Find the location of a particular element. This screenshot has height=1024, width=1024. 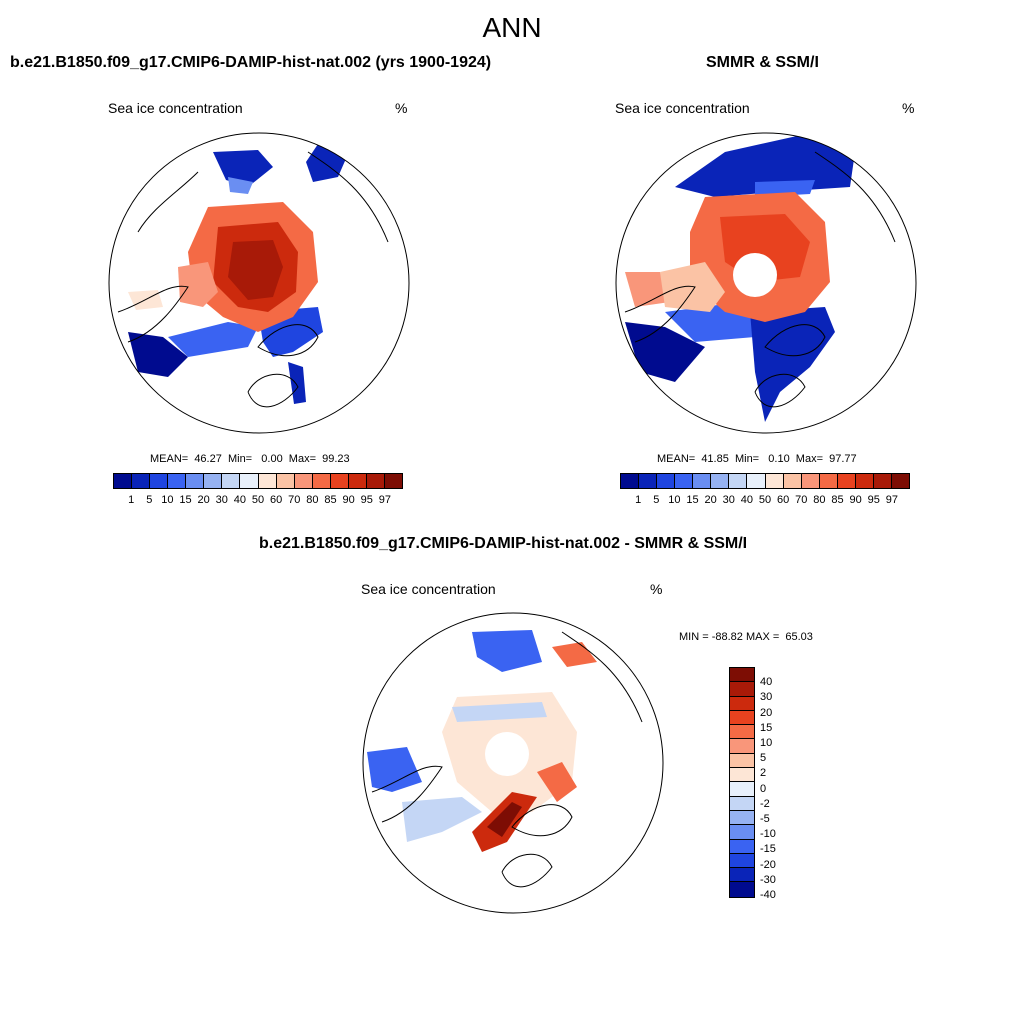

diff-coast-canada is located at coordinates (407, 794).